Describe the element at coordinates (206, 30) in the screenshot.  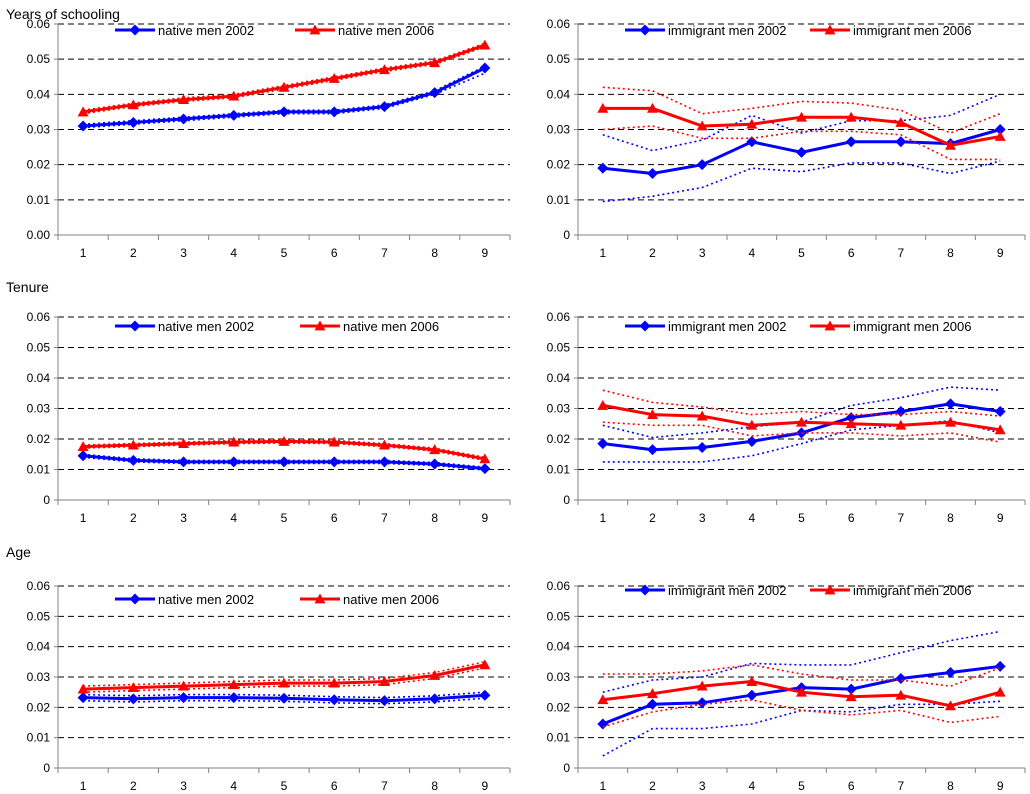
I see `legend-label: native men 2002` at that location.